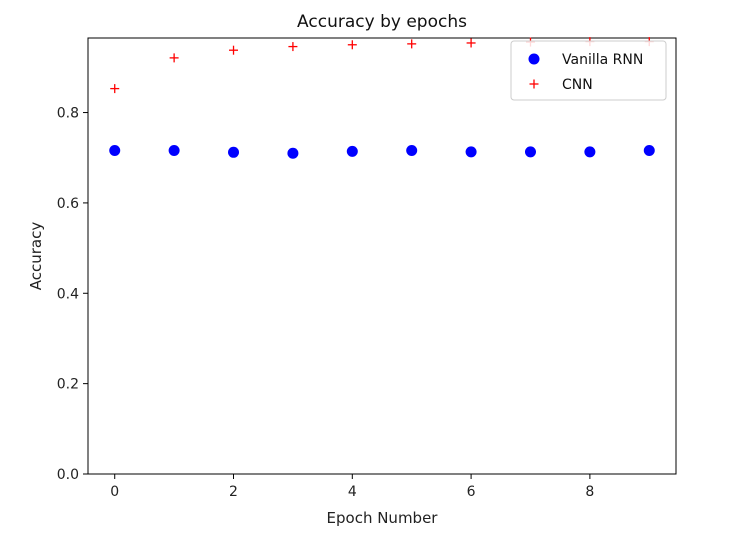 The height and width of the screenshot is (542, 748). I want to click on legend: Vanilla RNN CNN, so click(588, 70).